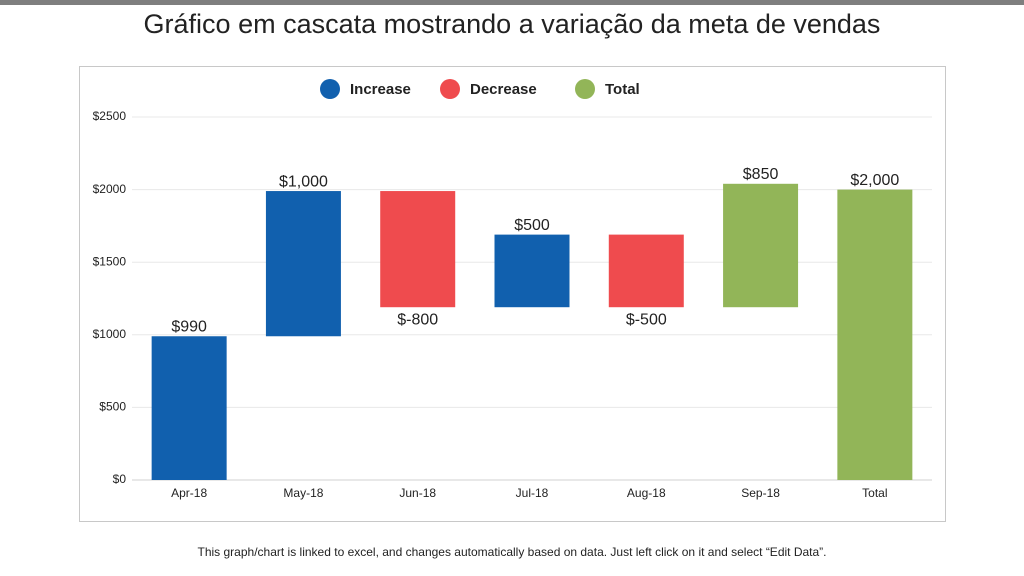  Describe the element at coordinates (646, 319) in the screenshot. I see `value-label: $-500` at that location.